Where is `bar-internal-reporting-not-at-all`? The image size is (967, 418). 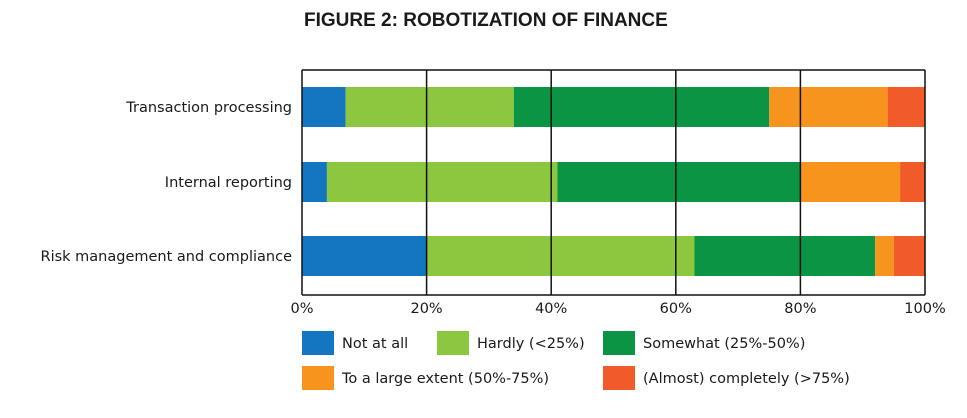 bar-internal-reporting-not-at-all is located at coordinates (314, 182).